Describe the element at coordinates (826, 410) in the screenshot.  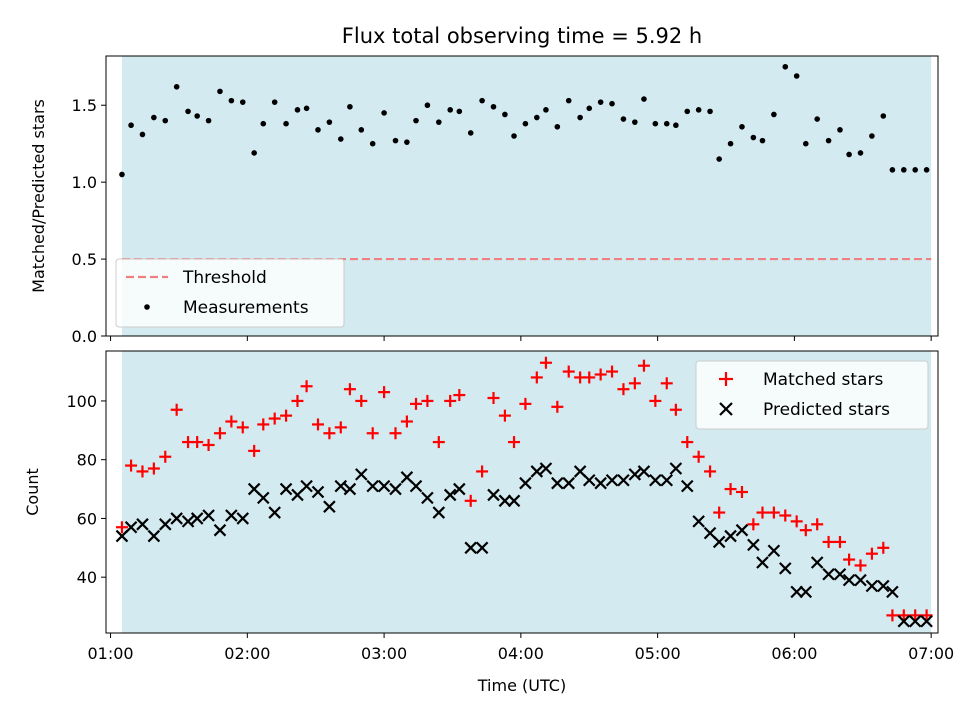
I see `legend-predicted-label: Predicted stars` at that location.